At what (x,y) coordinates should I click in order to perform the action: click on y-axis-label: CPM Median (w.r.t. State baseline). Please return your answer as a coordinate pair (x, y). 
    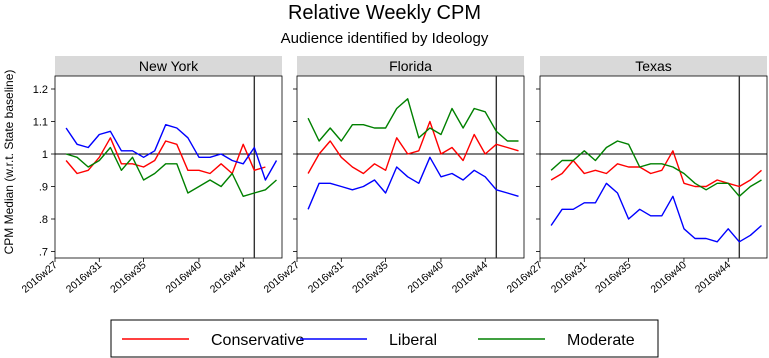
    Looking at the image, I should click on (9, 162).